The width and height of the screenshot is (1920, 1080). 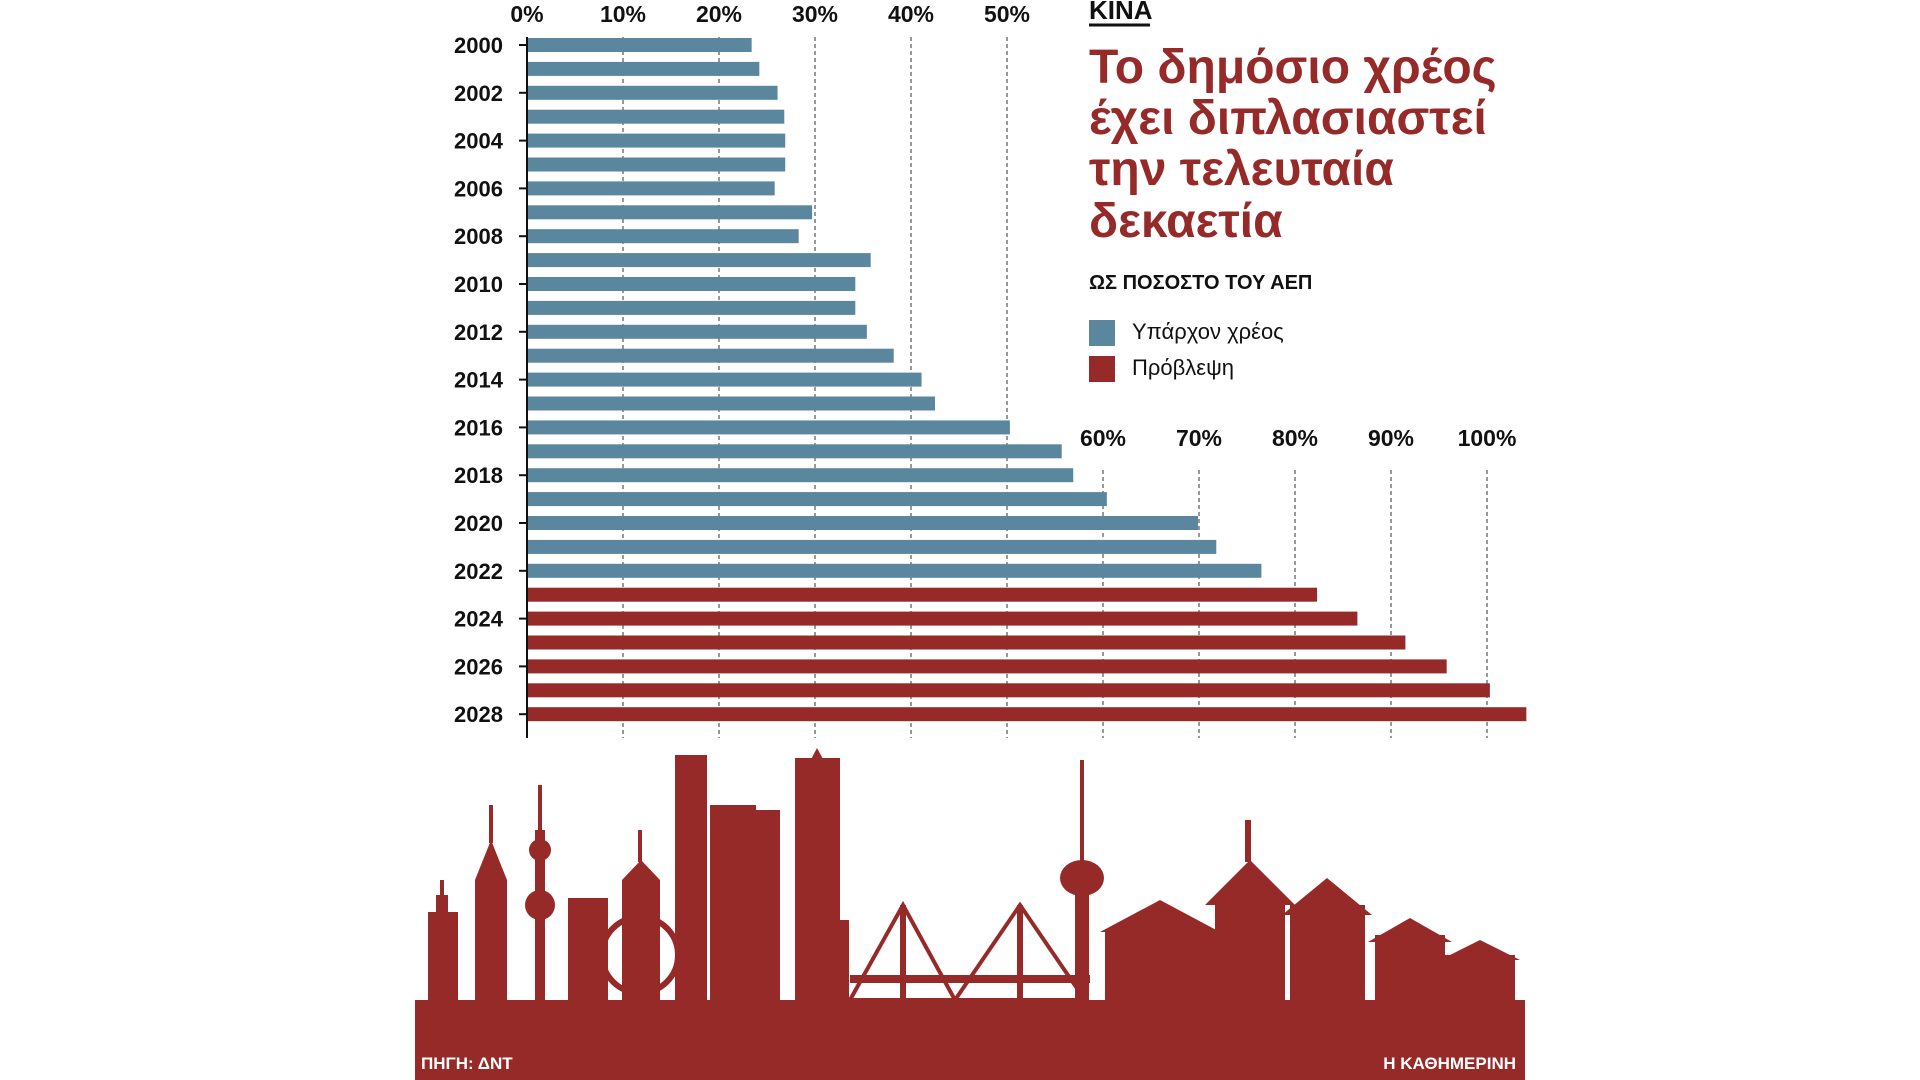 What do you see at coordinates (478, 188) in the screenshot?
I see `year-label: 2006` at bounding box center [478, 188].